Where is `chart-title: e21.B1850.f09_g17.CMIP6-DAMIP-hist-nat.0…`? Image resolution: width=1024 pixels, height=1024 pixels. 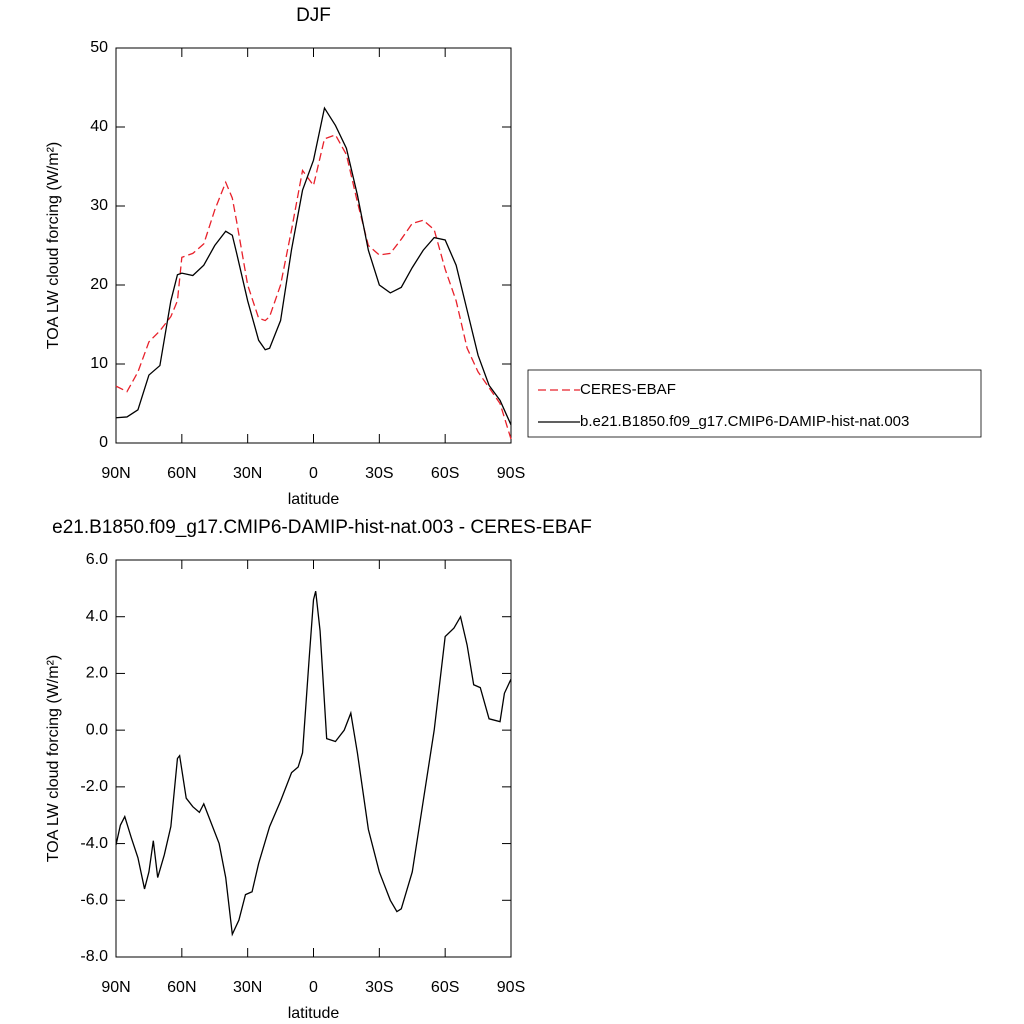
chart-title: e21.B1850.f09_g17.CMIP6-DAMIP-hist-nat.0… is located at coordinates (322, 527).